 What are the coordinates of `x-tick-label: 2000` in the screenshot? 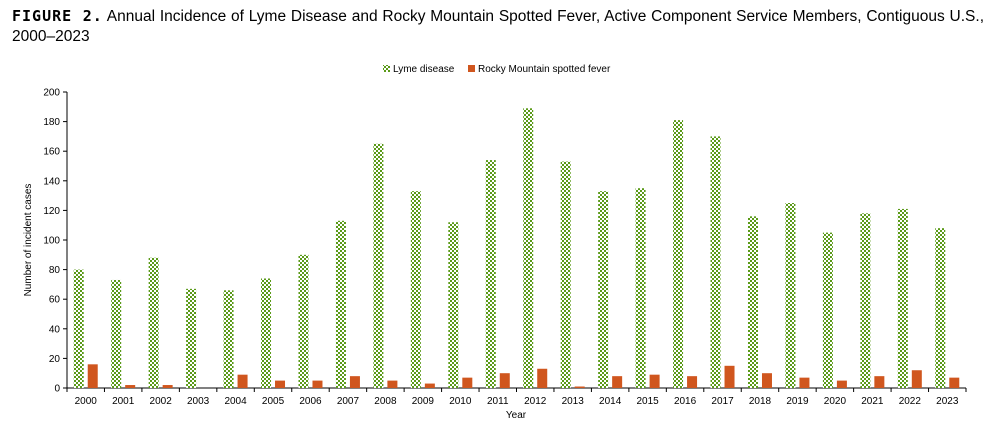 It's located at (86, 401).